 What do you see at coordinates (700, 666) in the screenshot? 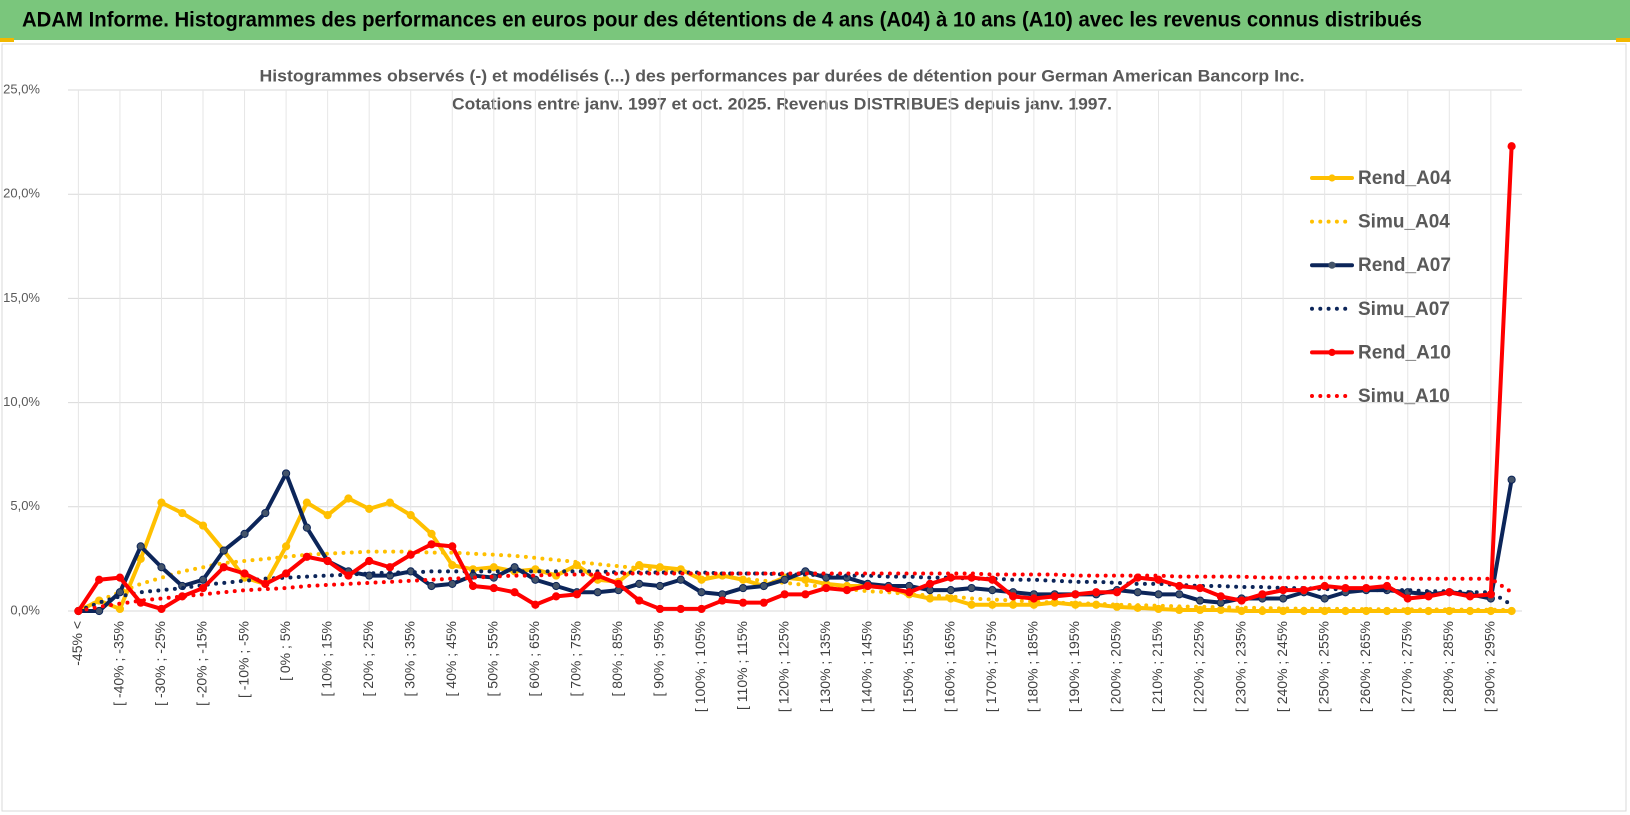
I see `x-tick-label: [ 100% ; 105%` at bounding box center [700, 666].